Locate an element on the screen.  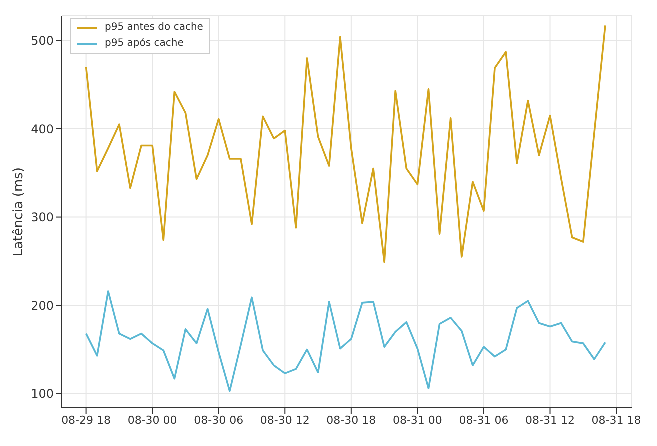
y-tick-label: 300 is located at coordinates (42, 217).